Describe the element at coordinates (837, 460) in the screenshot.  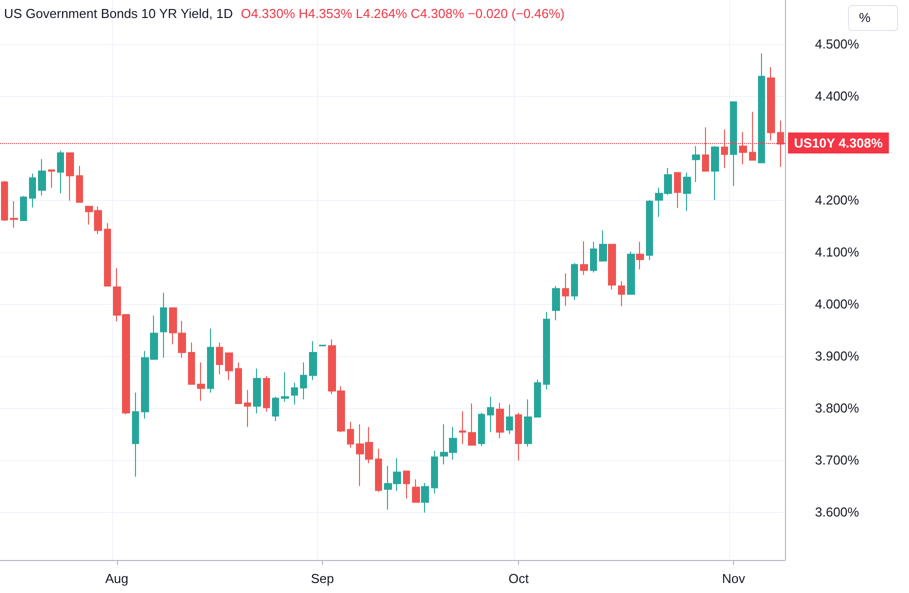
I see `y-tick-label: 3.700%` at that location.